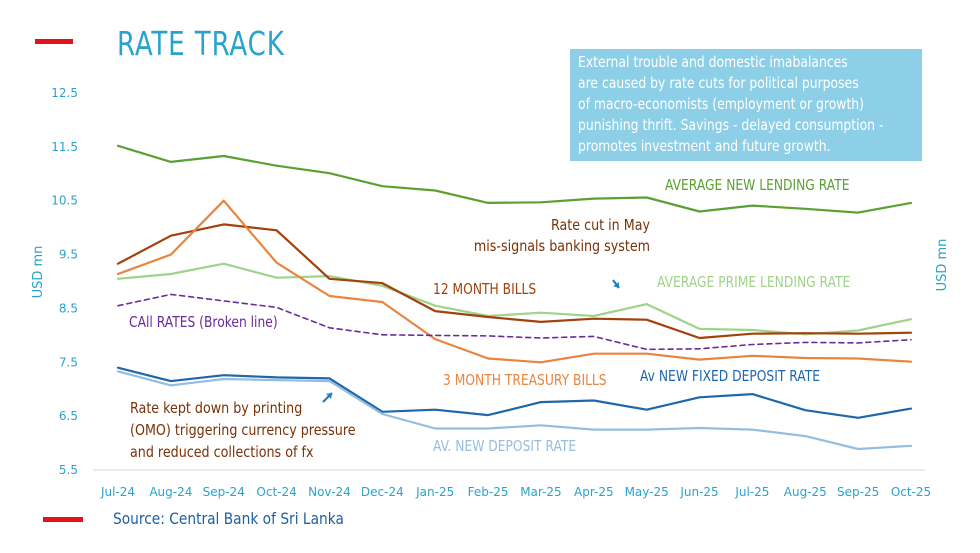 The width and height of the screenshot is (980, 553). I want to click on series-label: Av NEW FIXED DEPOSIT RATE, so click(730, 376).